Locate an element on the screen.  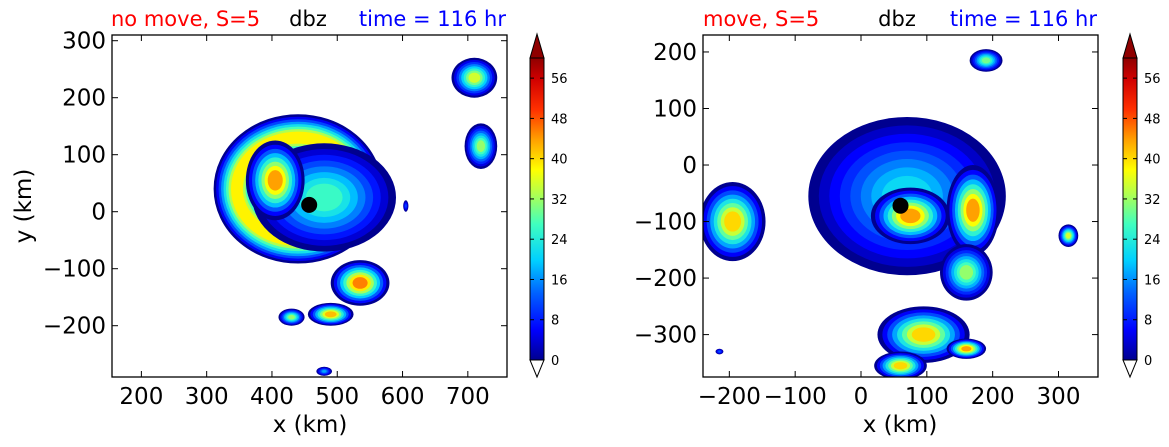
x-tick-label: 100 is located at coordinates (927, 397).